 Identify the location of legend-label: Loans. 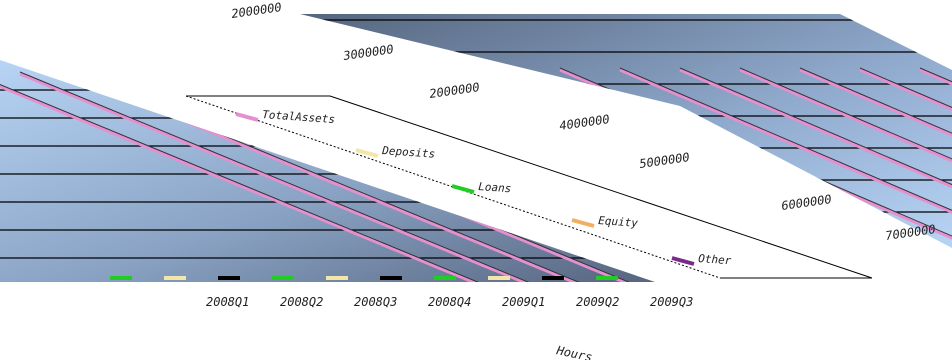
(495, 187).